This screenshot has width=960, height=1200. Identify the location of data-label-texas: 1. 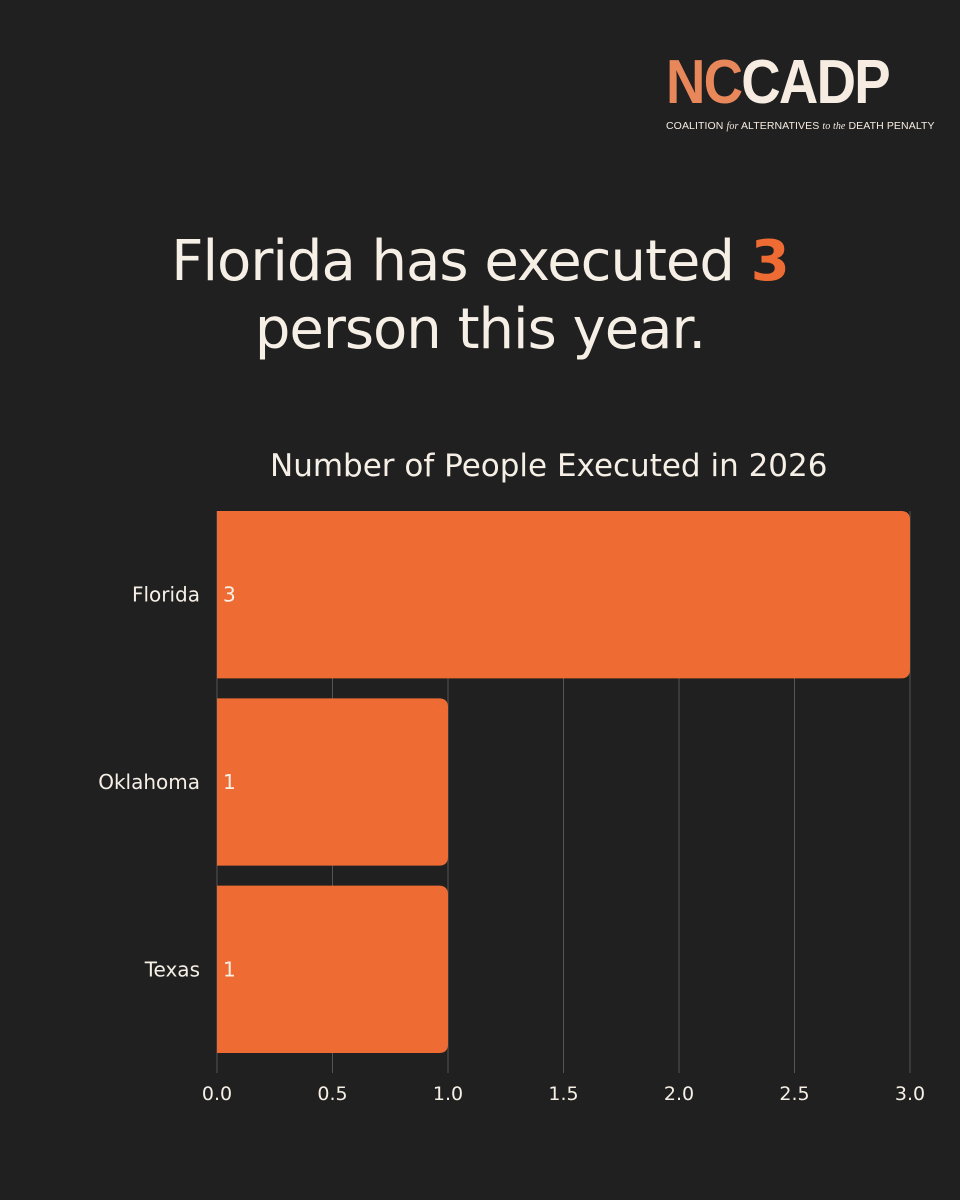
(229, 969).